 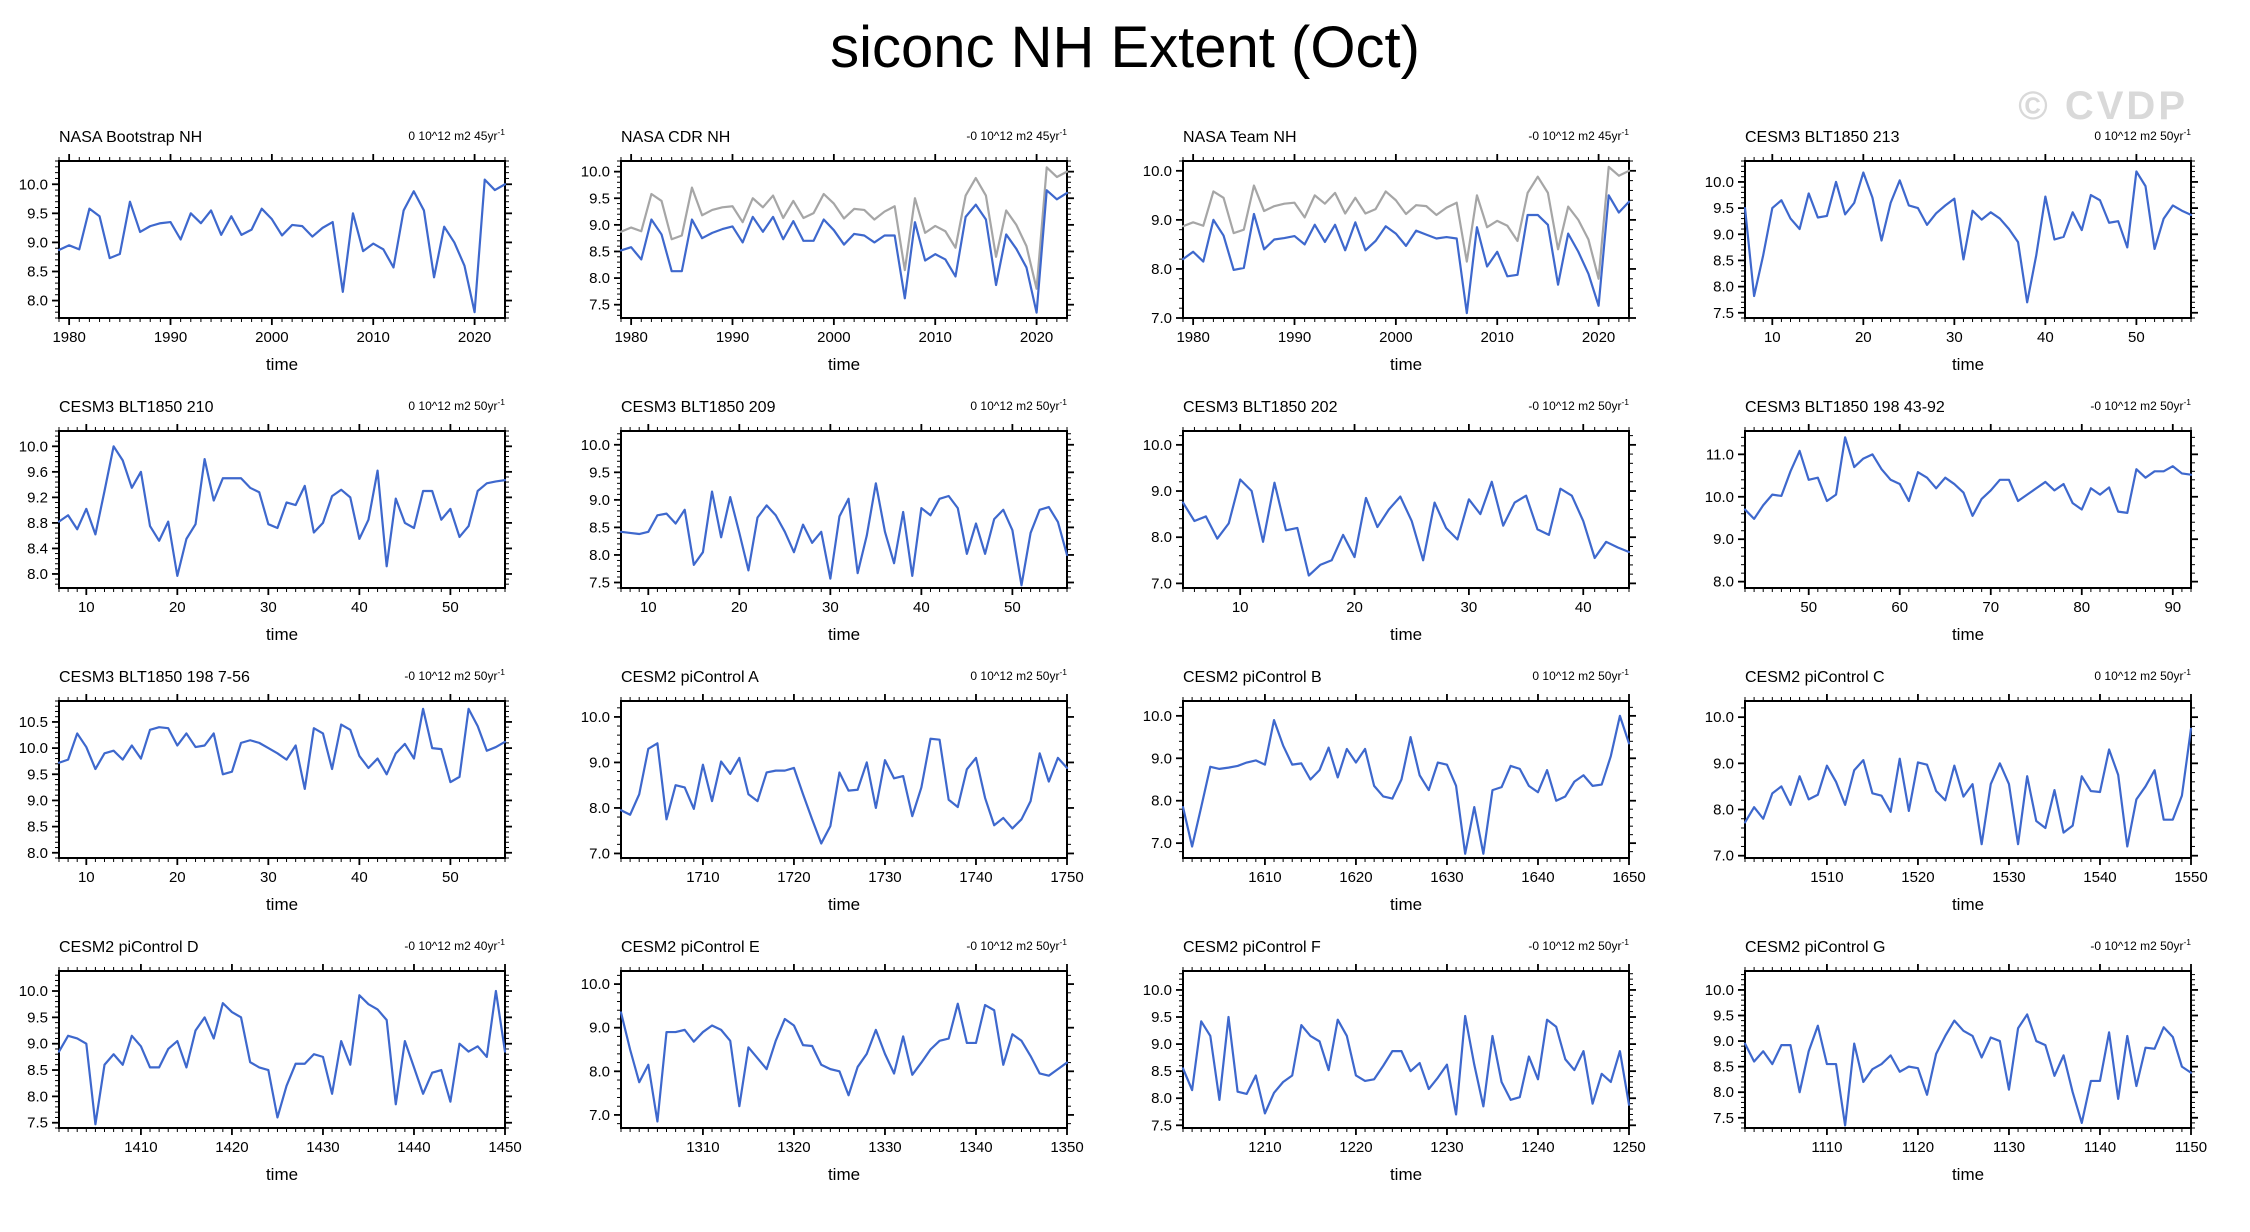 I want to click on x-tick-label: 1980, so click(x=68, y=337).